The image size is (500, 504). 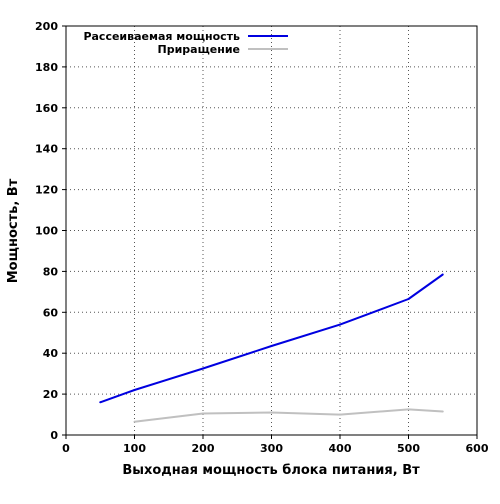 What do you see at coordinates (46, 26) in the screenshot?
I see `y-tick-label: 200` at bounding box center [46, 26].